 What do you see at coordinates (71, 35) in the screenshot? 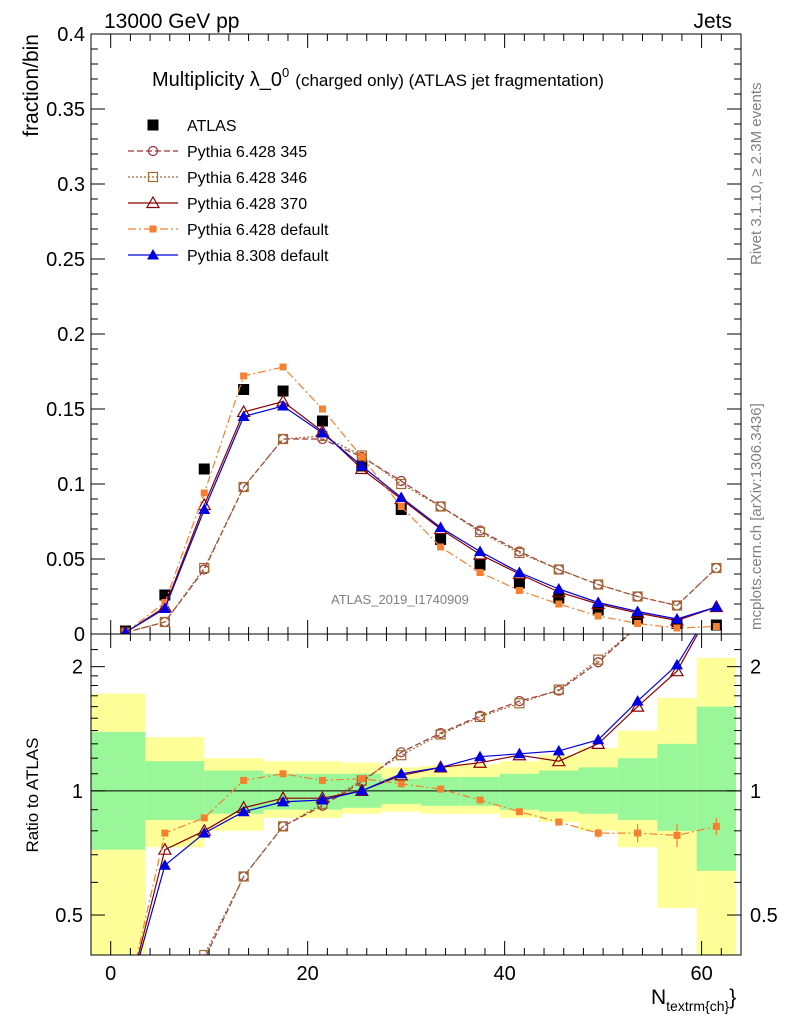
I see `main-y-tick-label: 0.4` at bounding box center [71, 35].